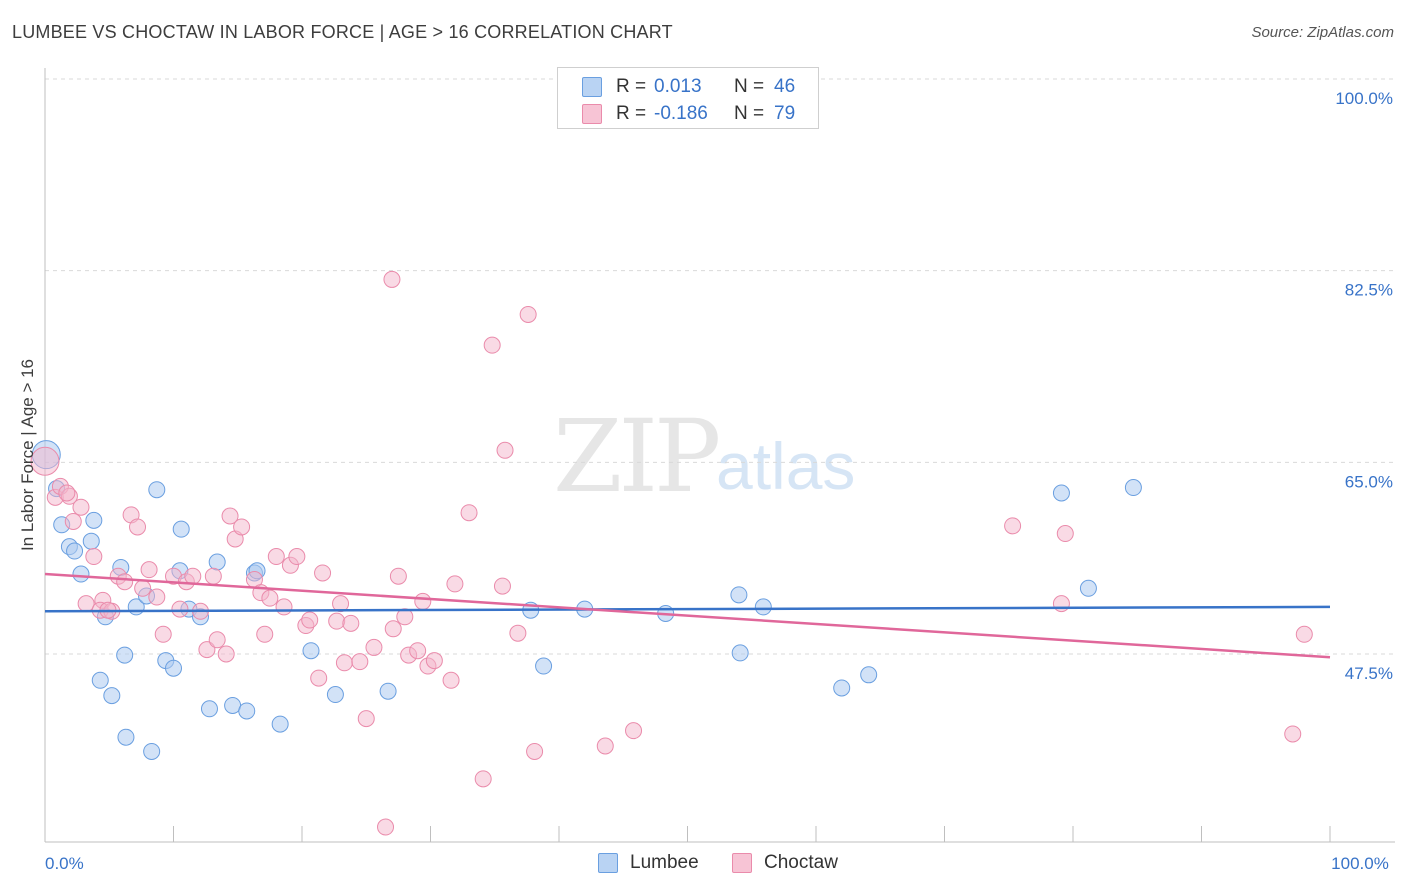 The width and height of the screenshot is (1406, 892). I want to click on legend-row-lumbee: R = 0.013 N = 46, so click(688, 87).